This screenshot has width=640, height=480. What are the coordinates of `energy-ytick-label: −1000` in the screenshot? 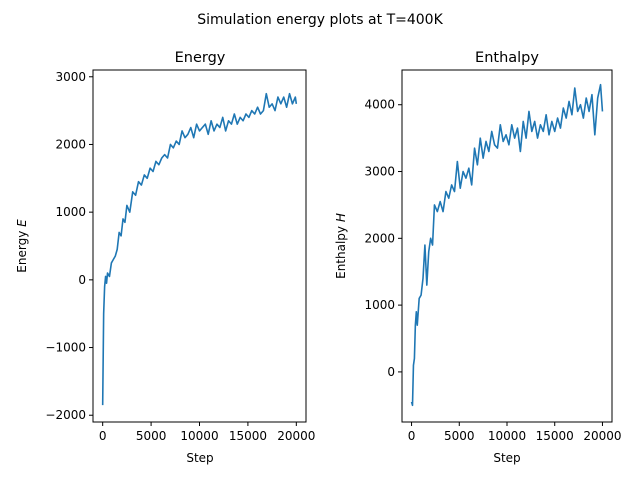 It's located at (65, 348).